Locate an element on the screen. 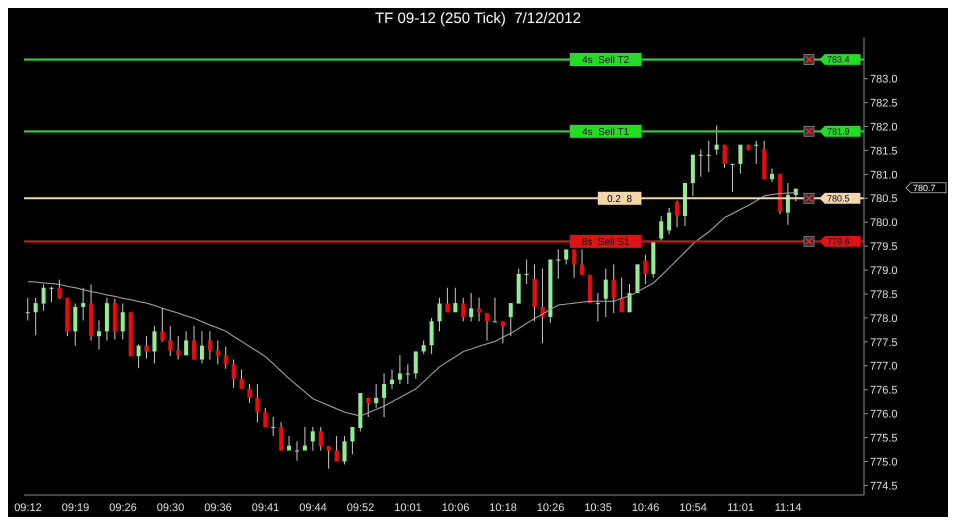 This screenshot has width=956, height=525. x-tick-label: 09:26 is located at coordinates (123, 508).